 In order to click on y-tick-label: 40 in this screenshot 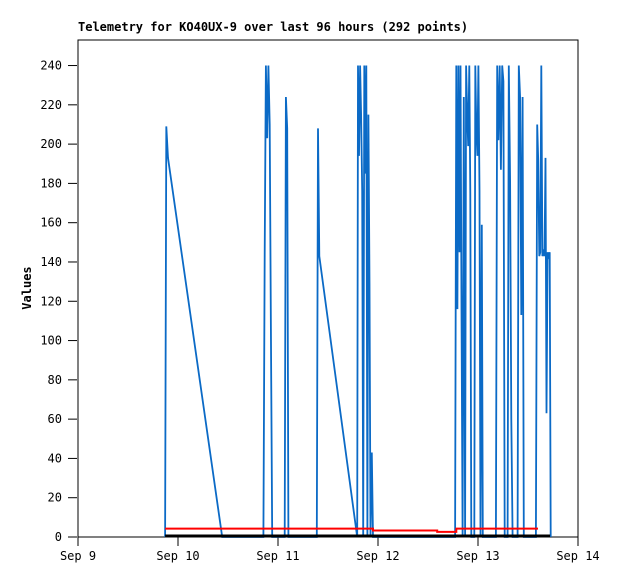, I will do `click(55, 458)`.